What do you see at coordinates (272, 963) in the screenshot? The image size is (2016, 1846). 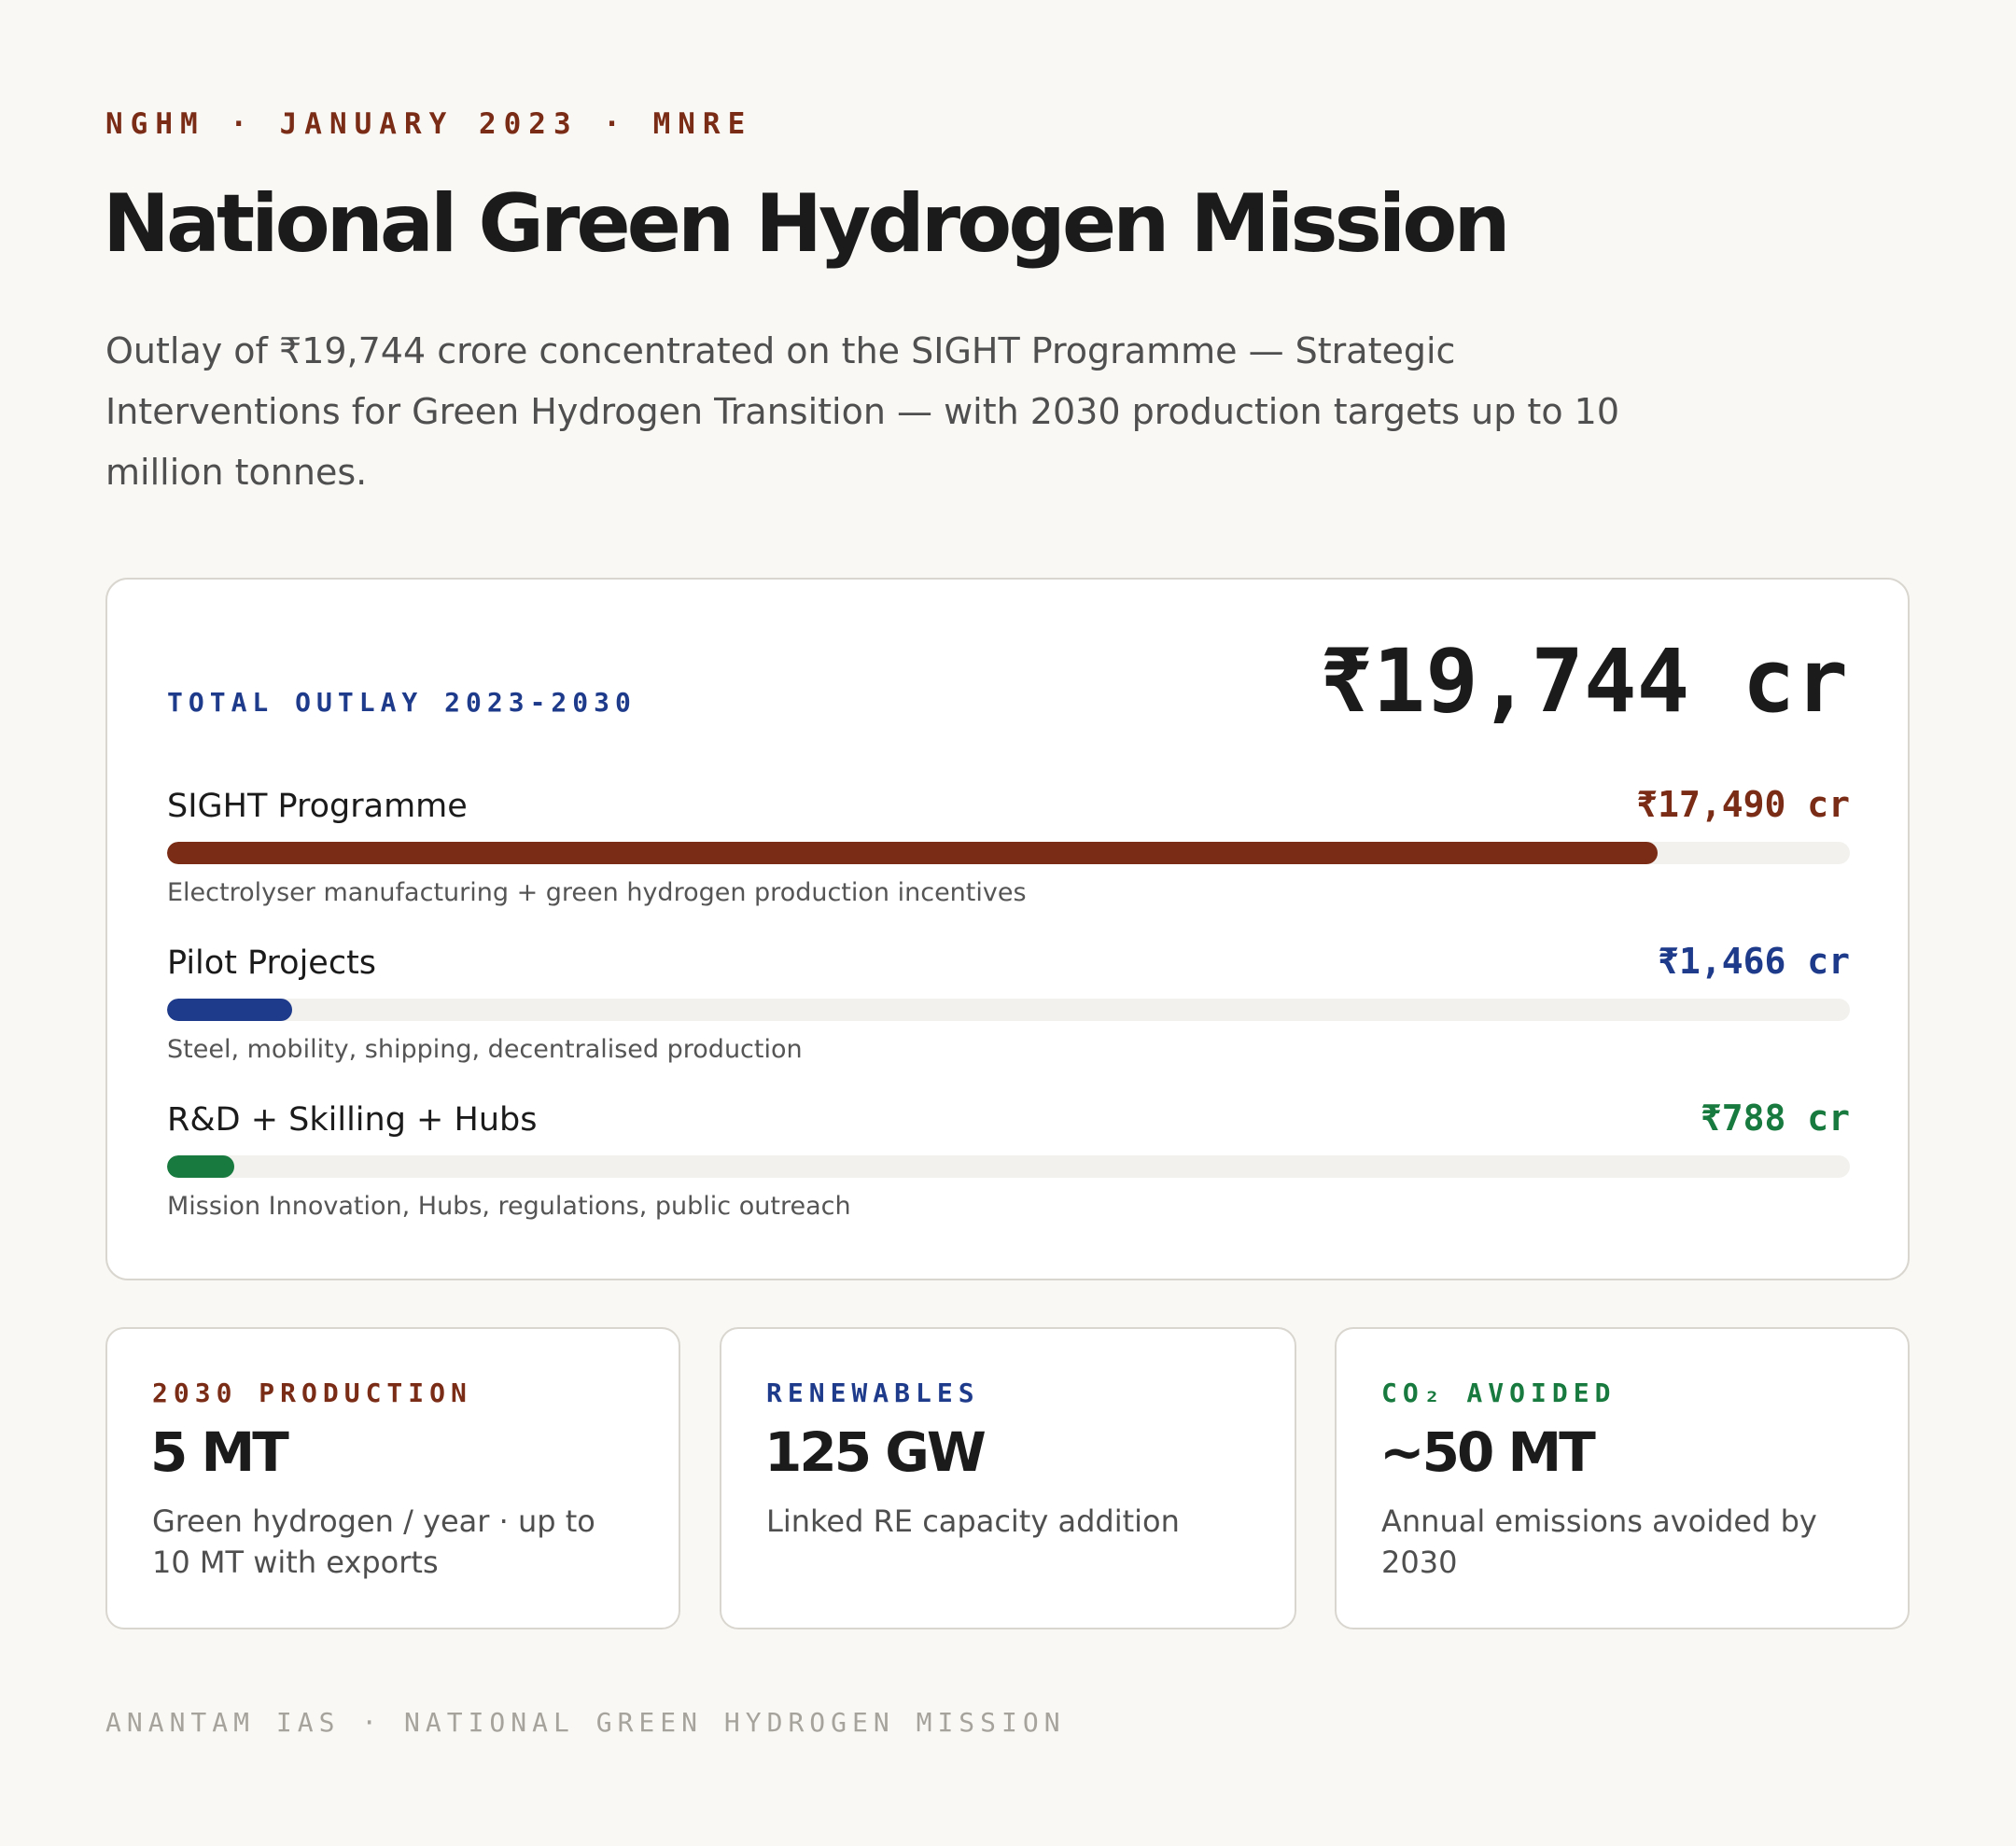 I see `allocation-name: Pilot Projects` at bounding box center [272, 963].